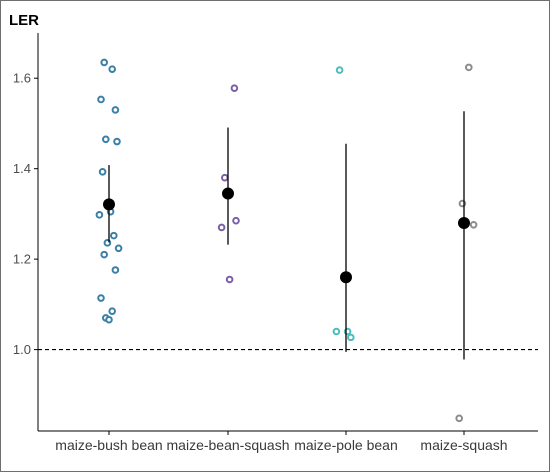  I want to click on y-tick-label: 1.6, so click(22, 78).